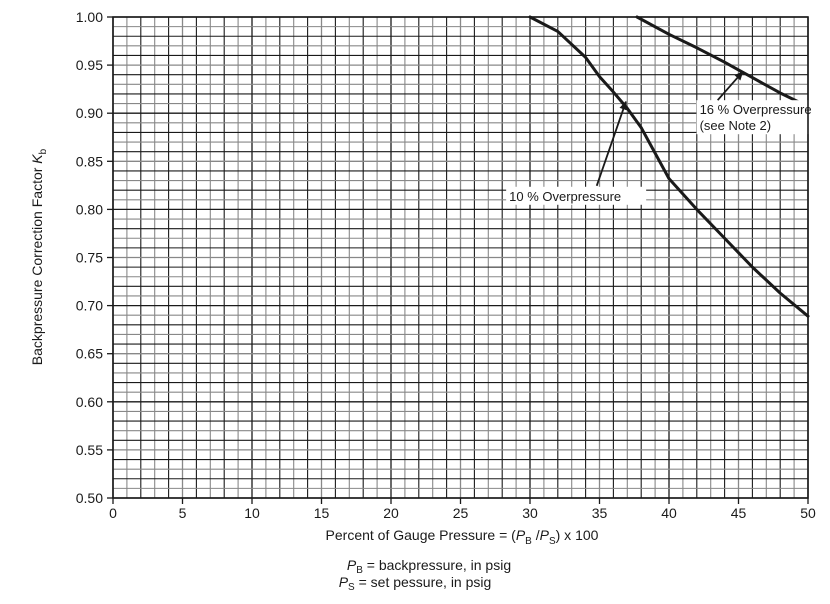 This screenshot has height=604, width=830. Describe the element at coordinates (808, 513) in the screenshot. I see `x-tick-label: 50` at that location.